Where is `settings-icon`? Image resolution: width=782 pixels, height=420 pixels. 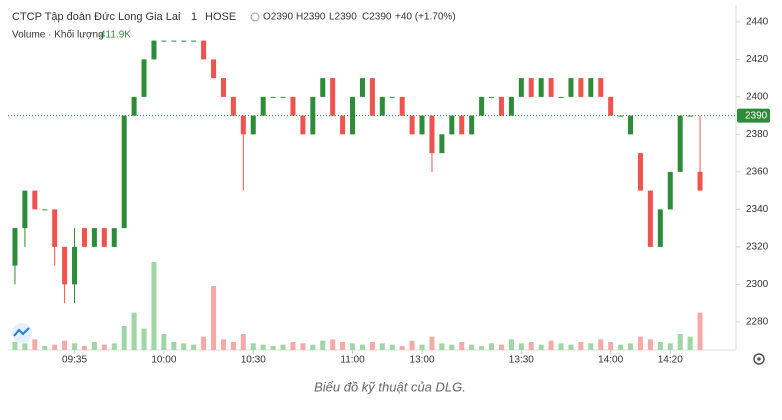
settings-icon is located at coordinates (759, 359).